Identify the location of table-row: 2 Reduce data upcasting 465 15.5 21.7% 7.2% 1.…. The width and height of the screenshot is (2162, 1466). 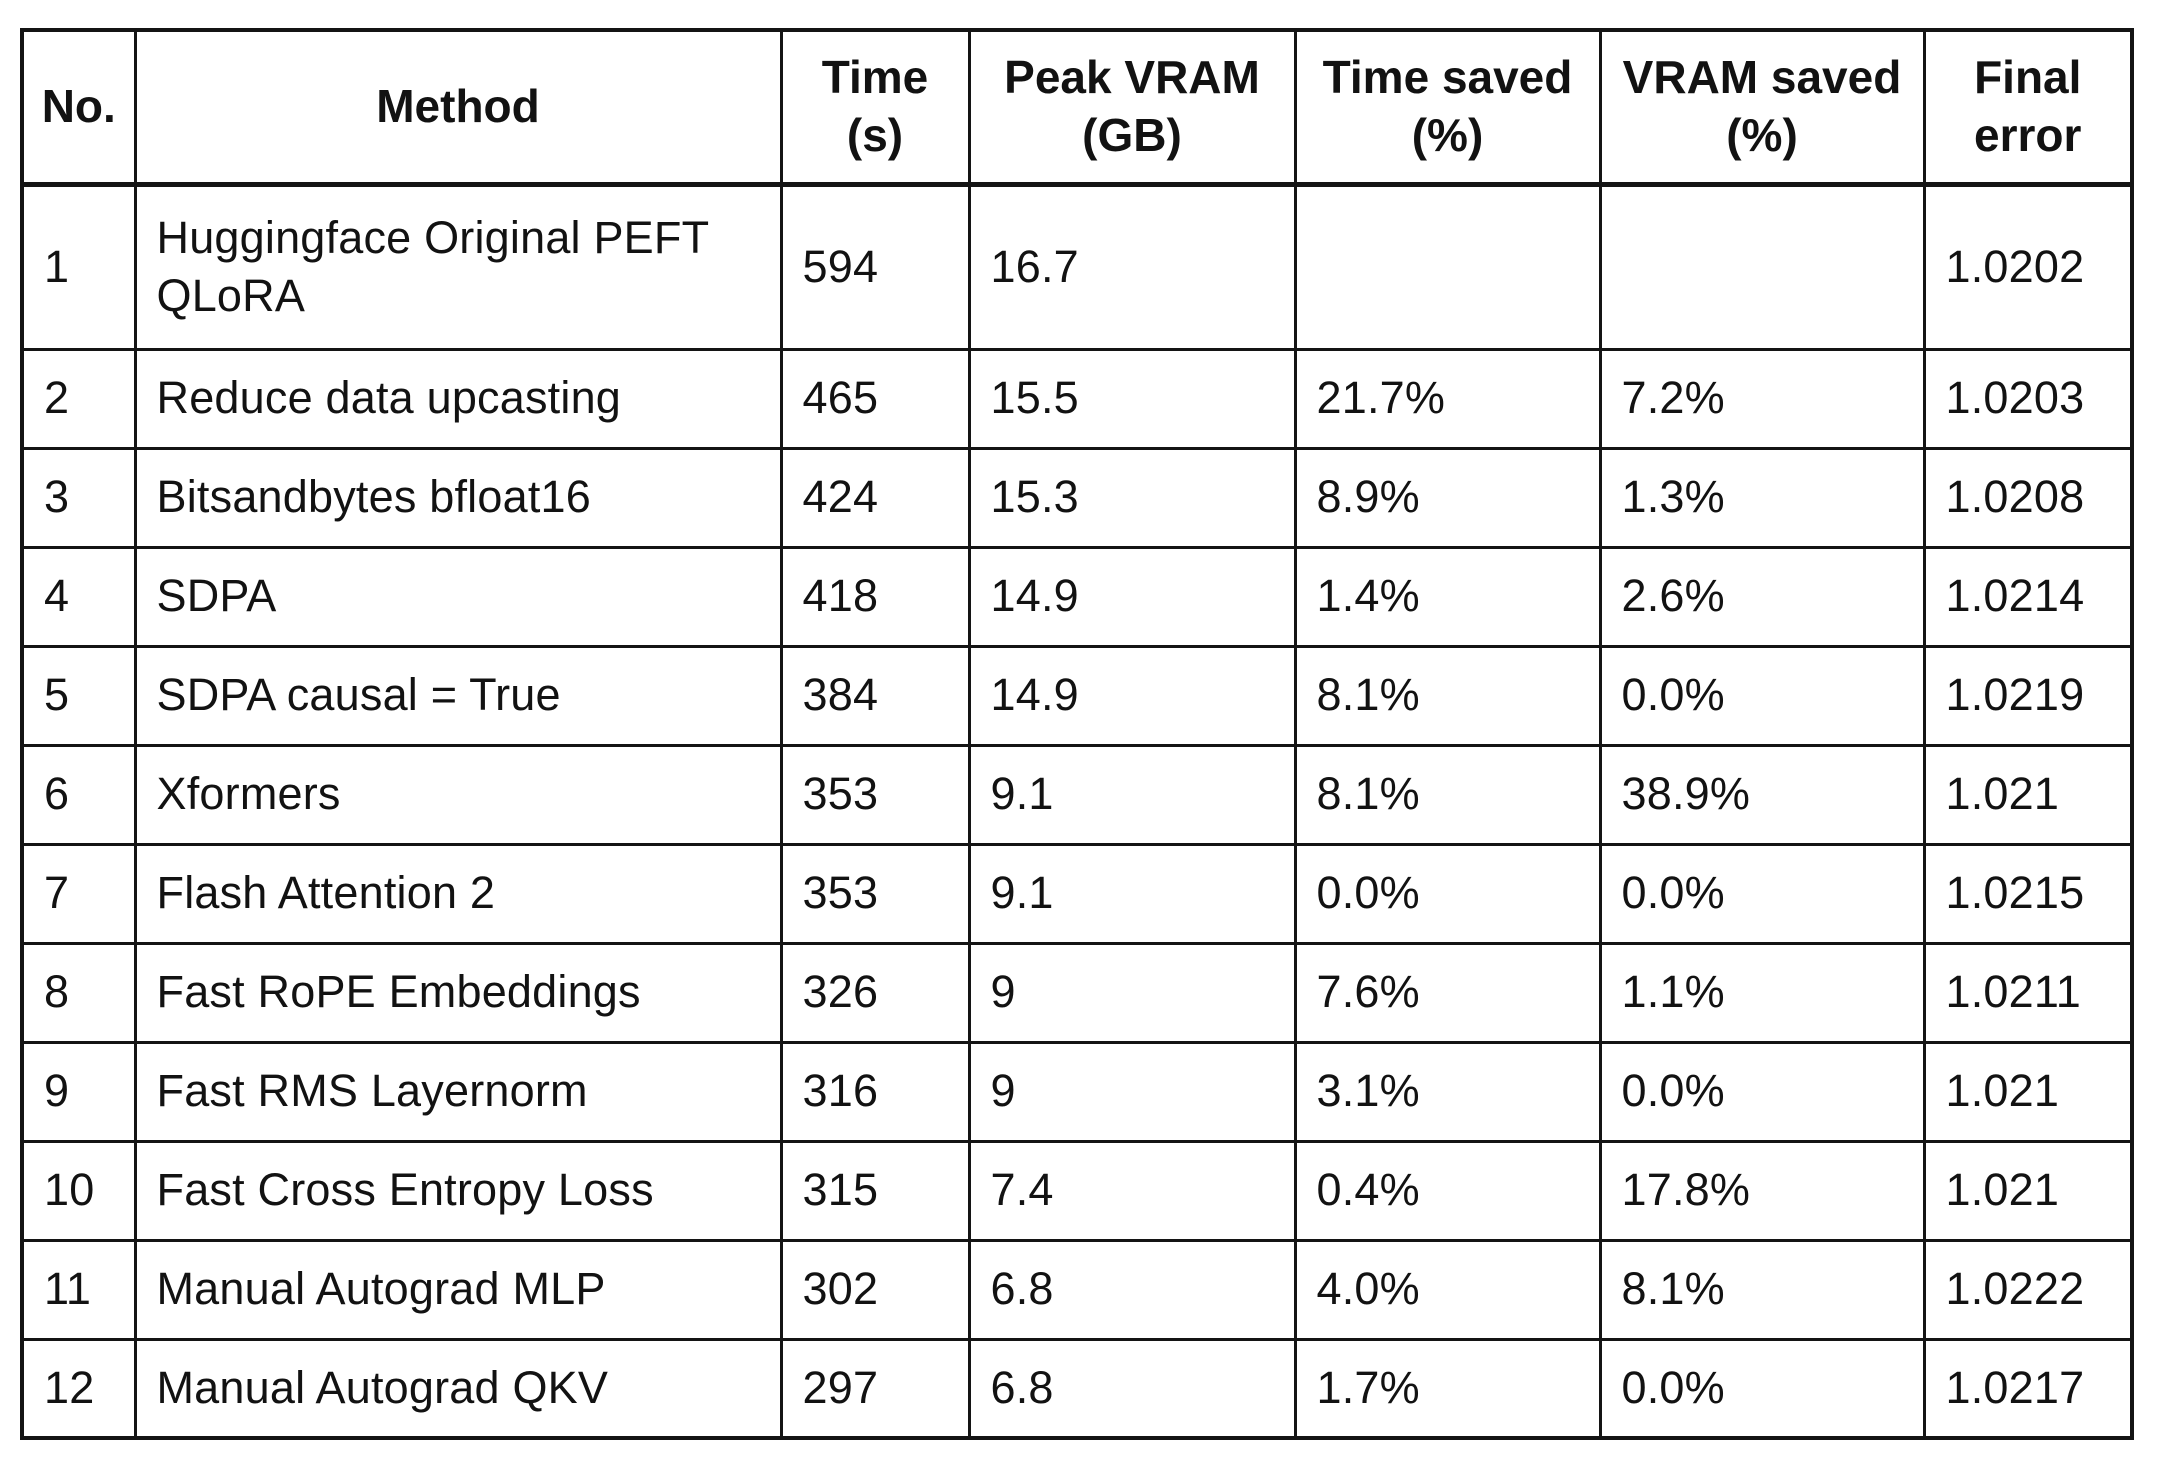
(1077, 398).